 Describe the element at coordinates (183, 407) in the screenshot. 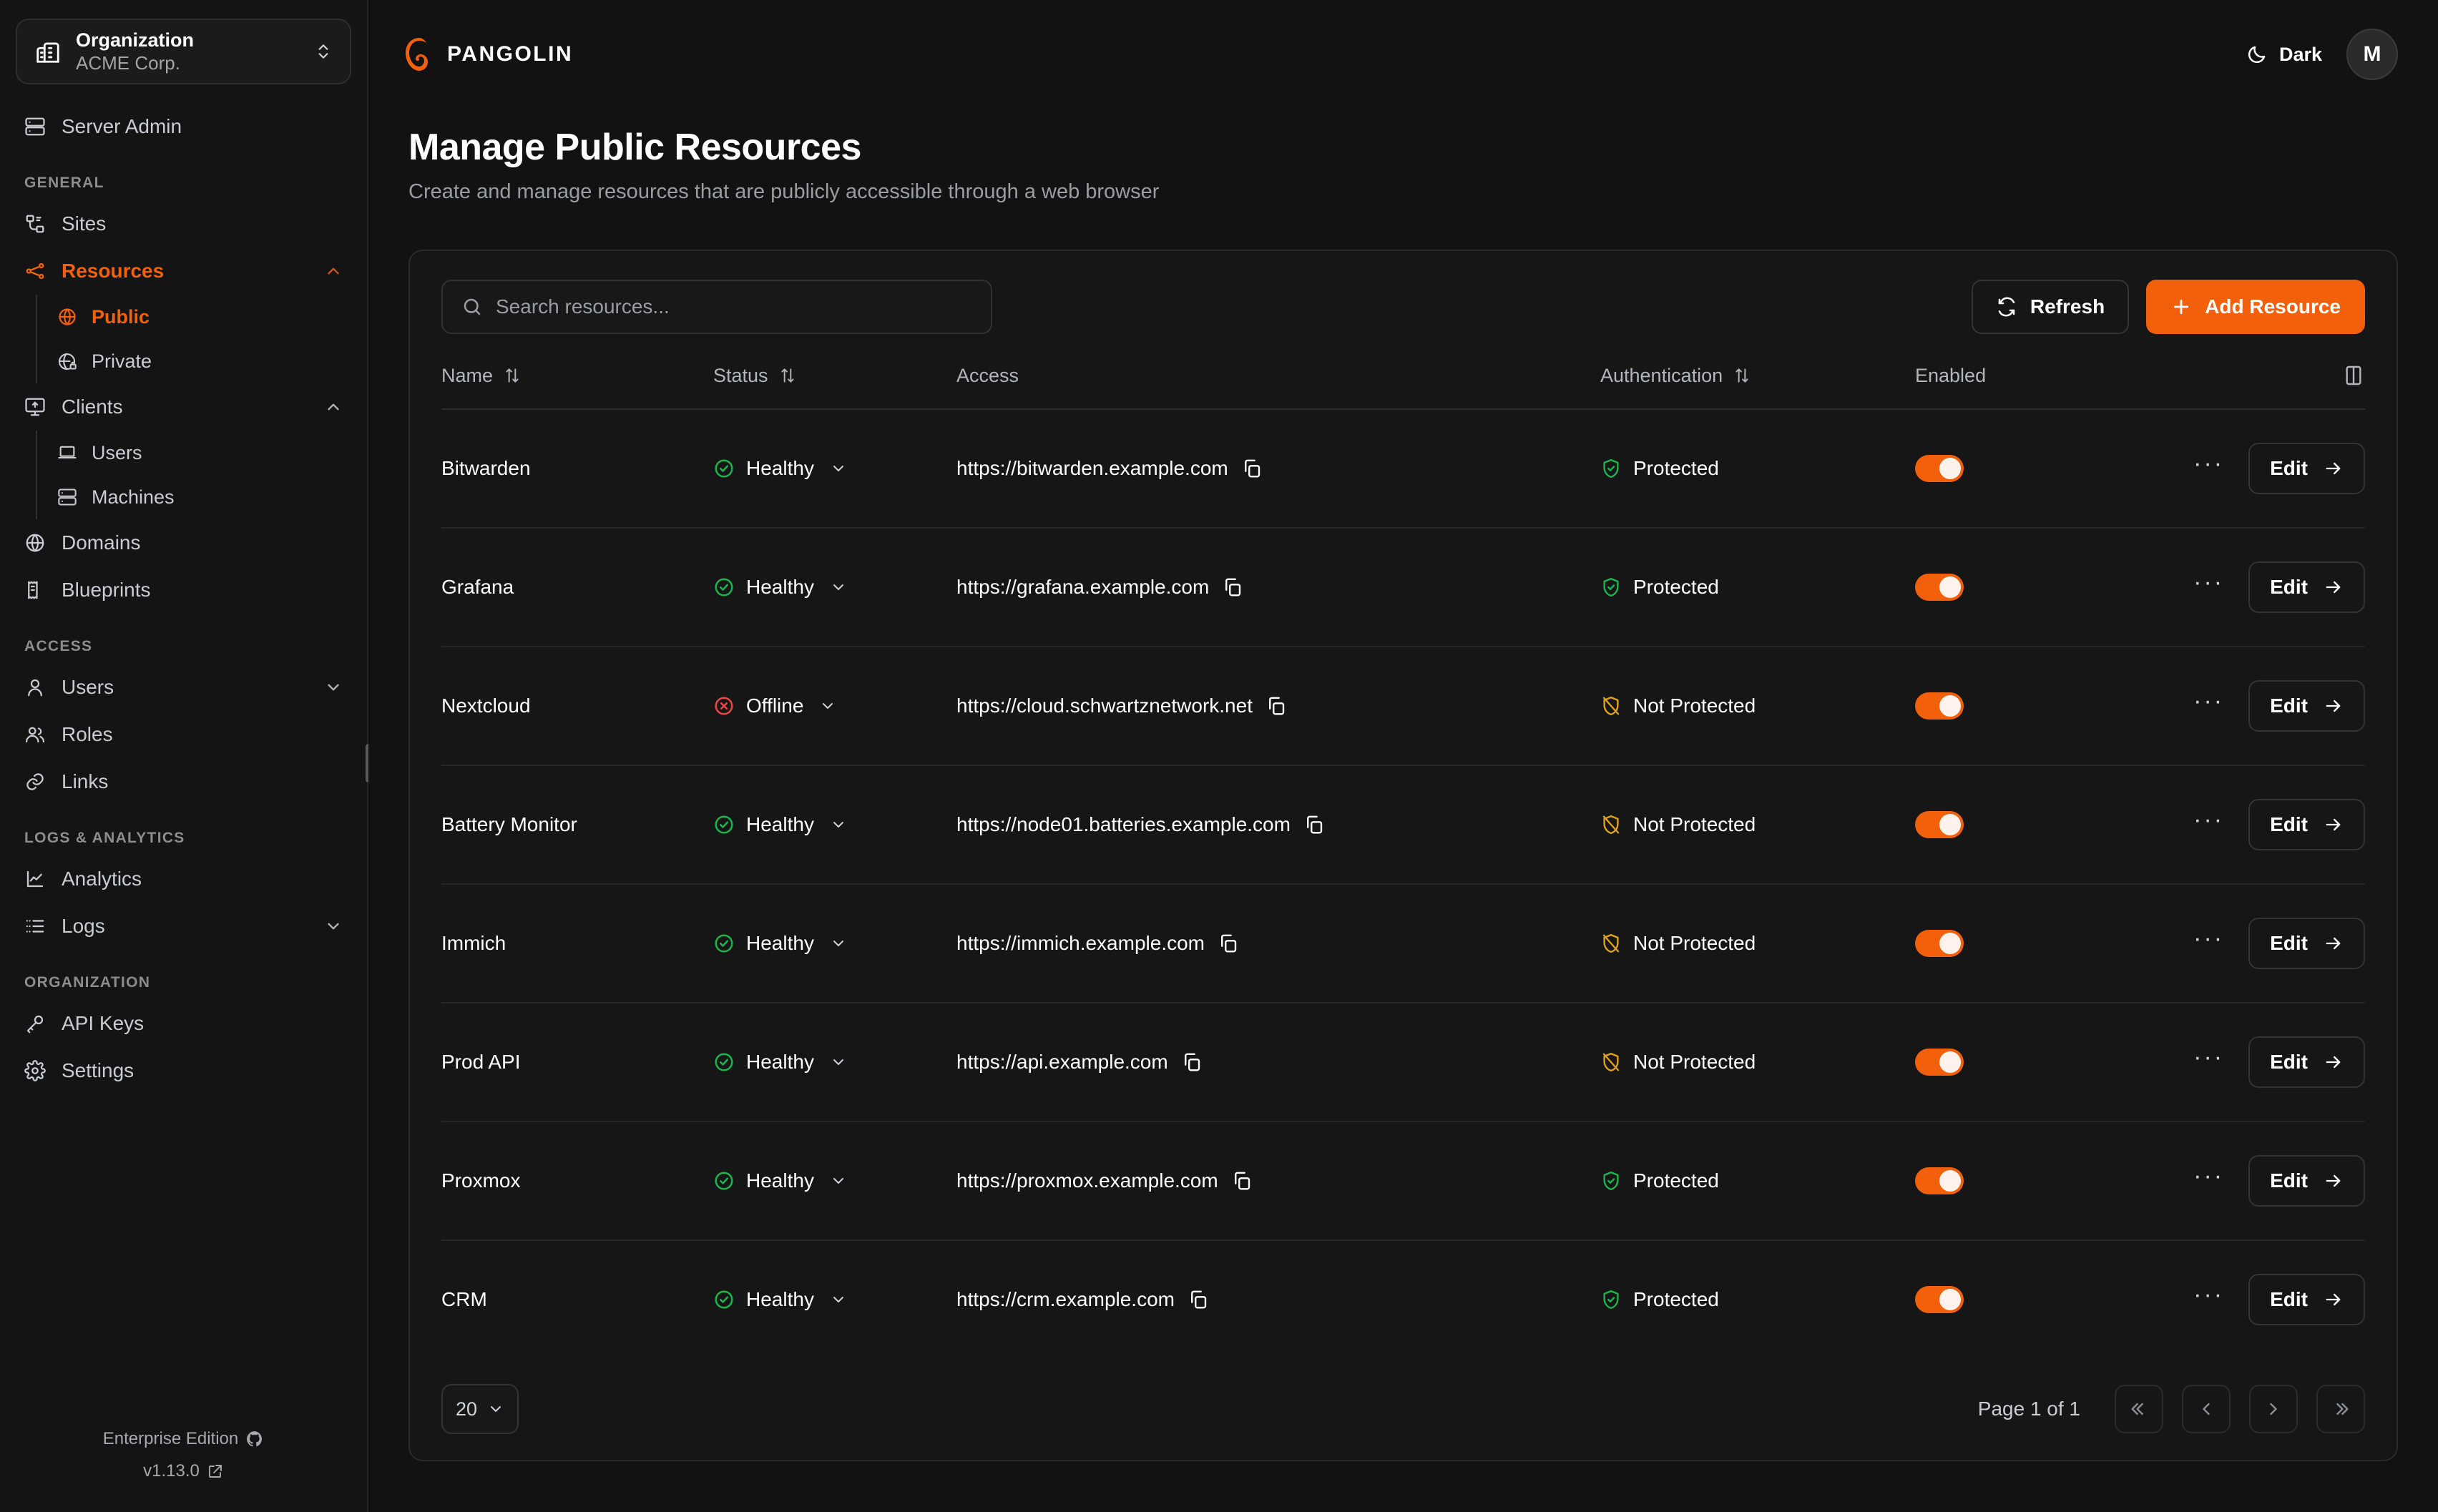

I see `sidebar-item-clients: Clients` at that location.